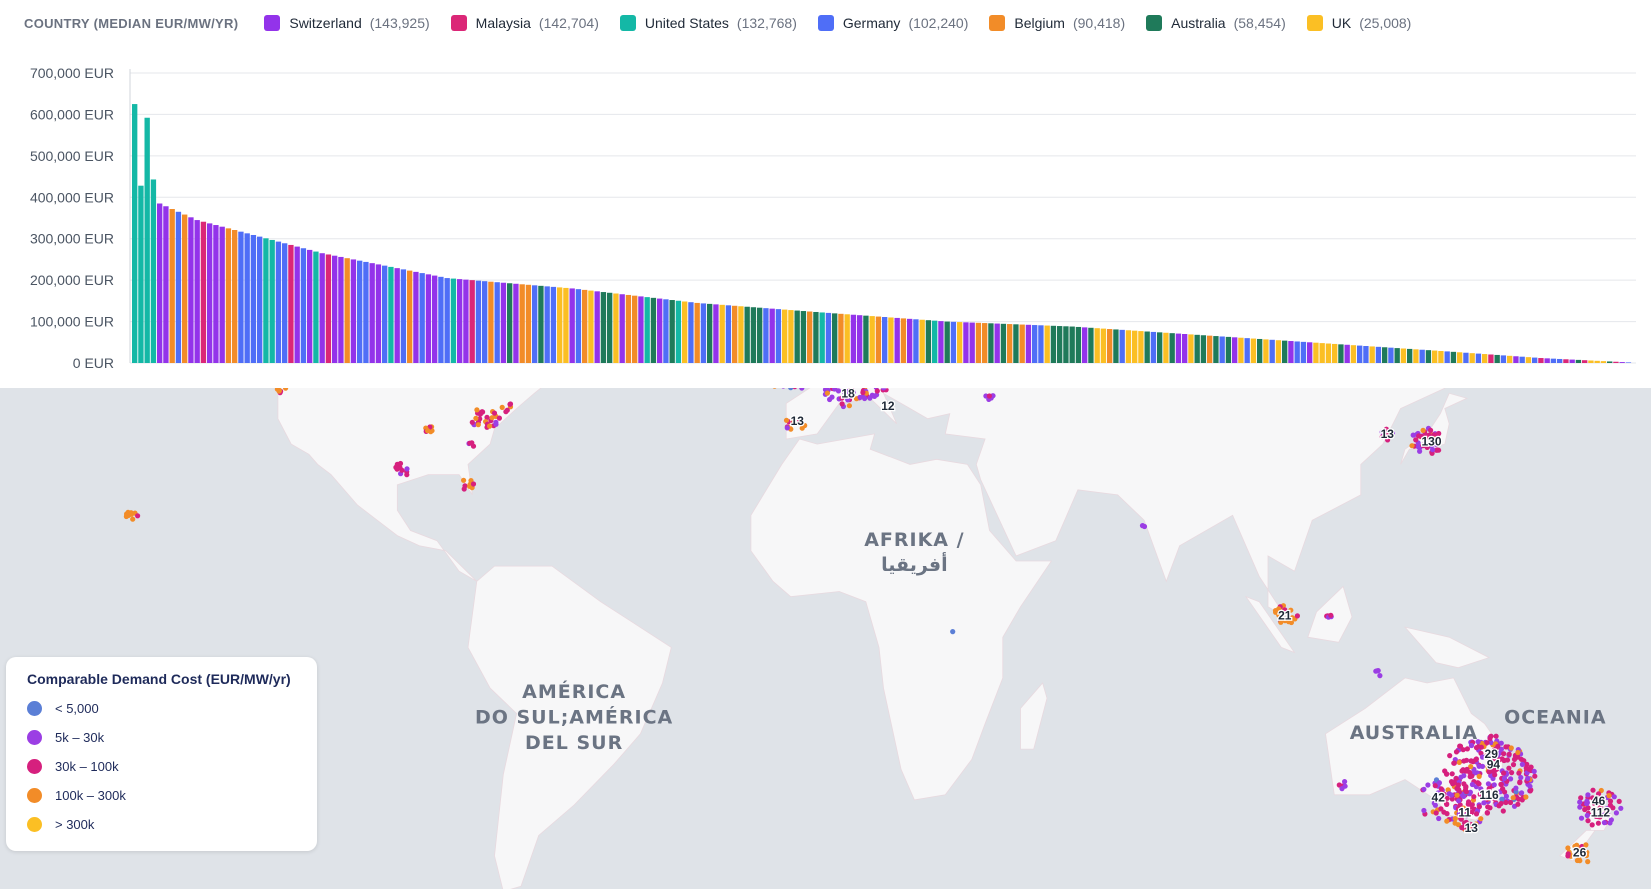 The width and height of the screenshot is (1651, 889). Describe the element at coordinates (1358, 23) in the screenshot. I see `legend-item-uk: UK (25,008)` at that location.